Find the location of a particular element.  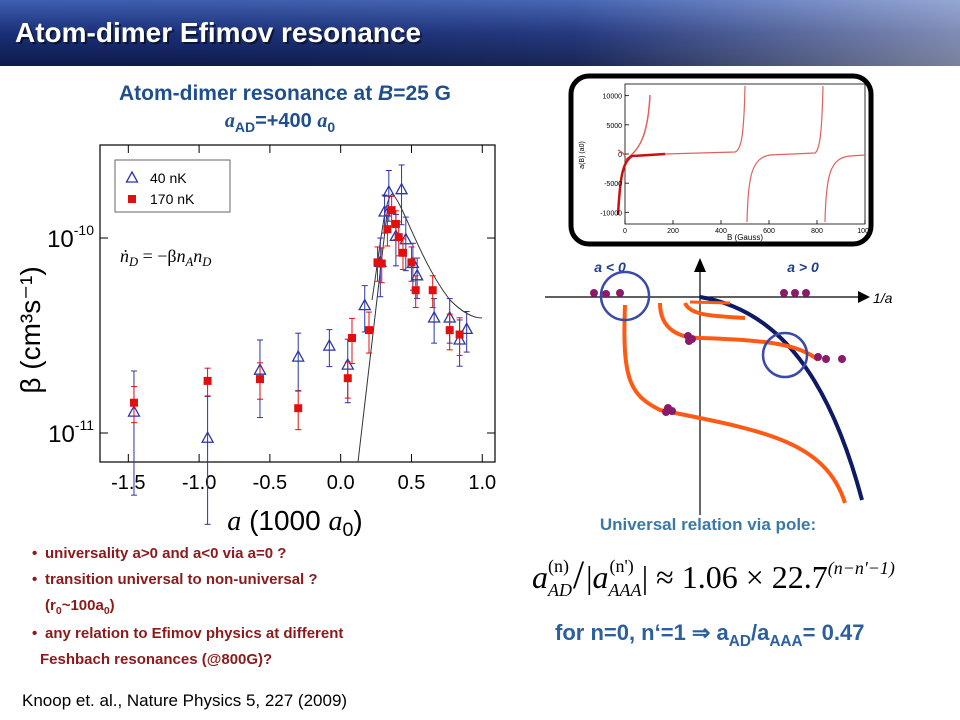

inset-y-tick-label: 10000 is located at coordinates (613, 97).